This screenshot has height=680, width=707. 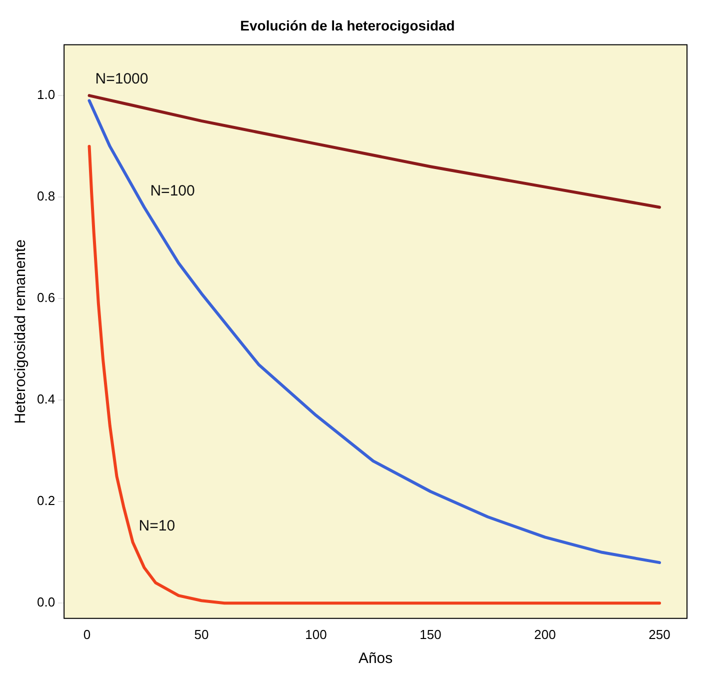 I want to click on x-tick-label: 150, so click(x=431, y=634).